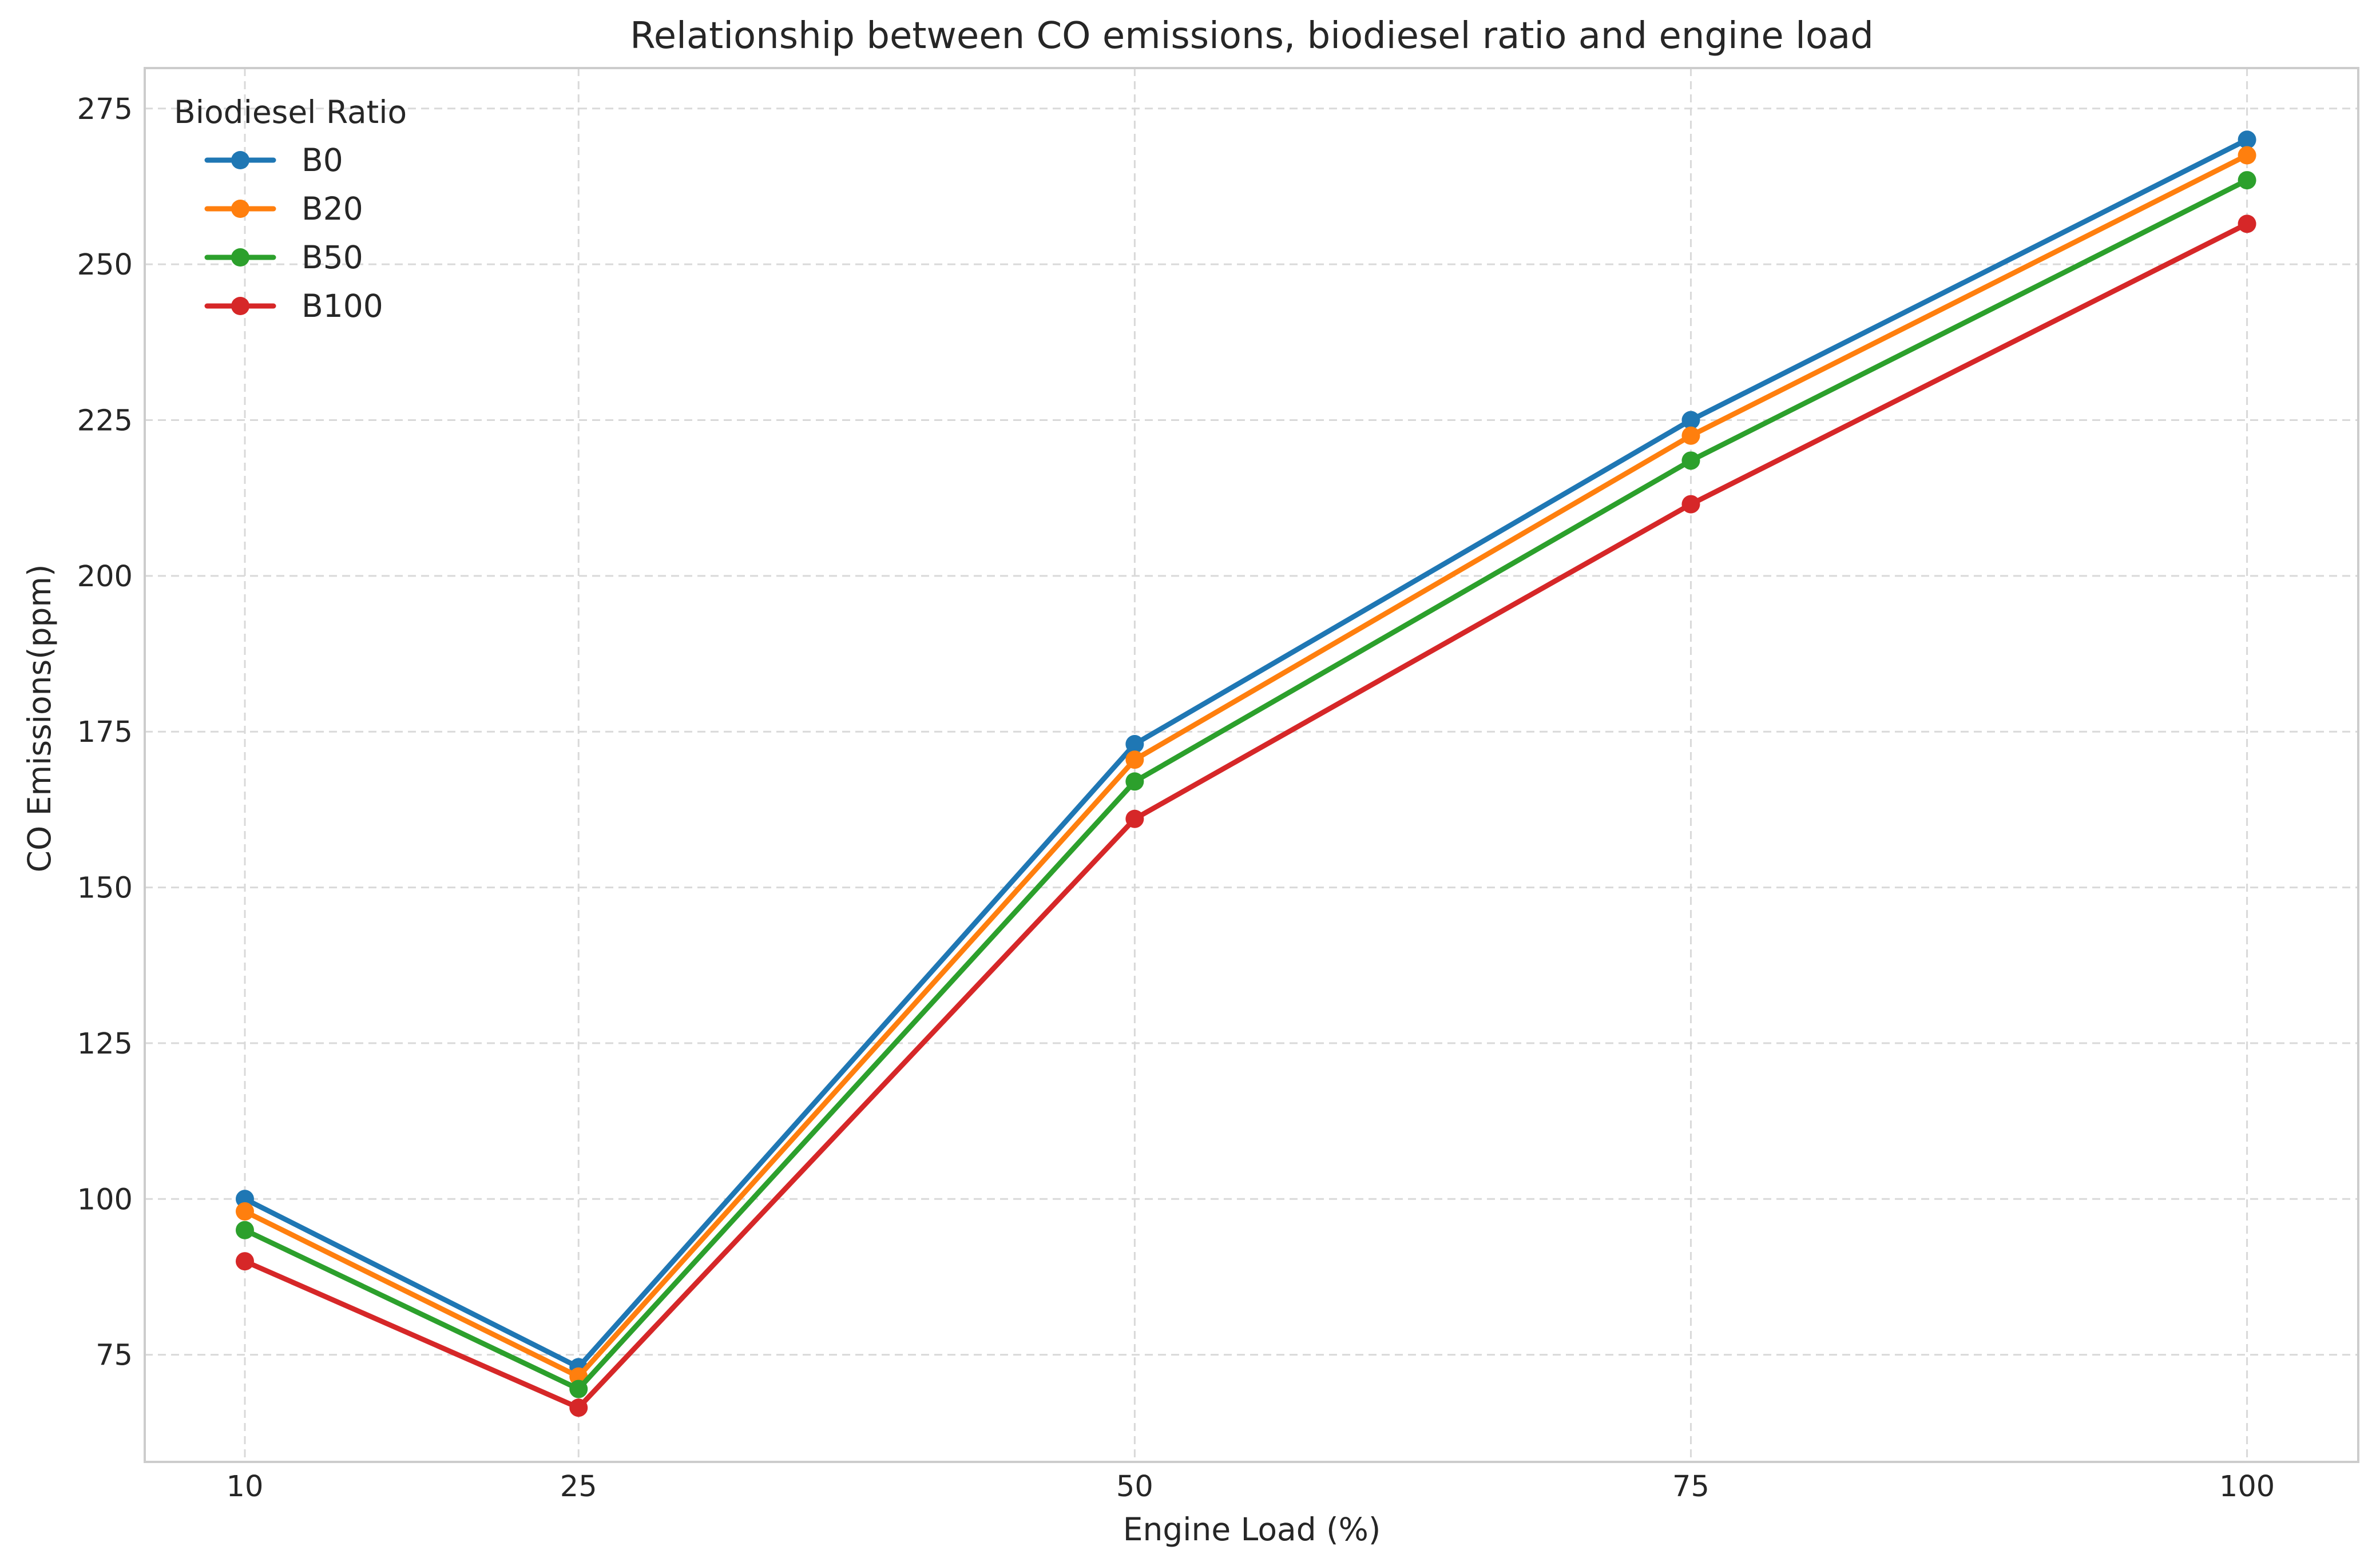 This screenshot has width=2380, height=1562. Describe the element at coordinates (1252, 1529) in the screenshot. I see `x-axis-label: Engine Load (%)` at that location.